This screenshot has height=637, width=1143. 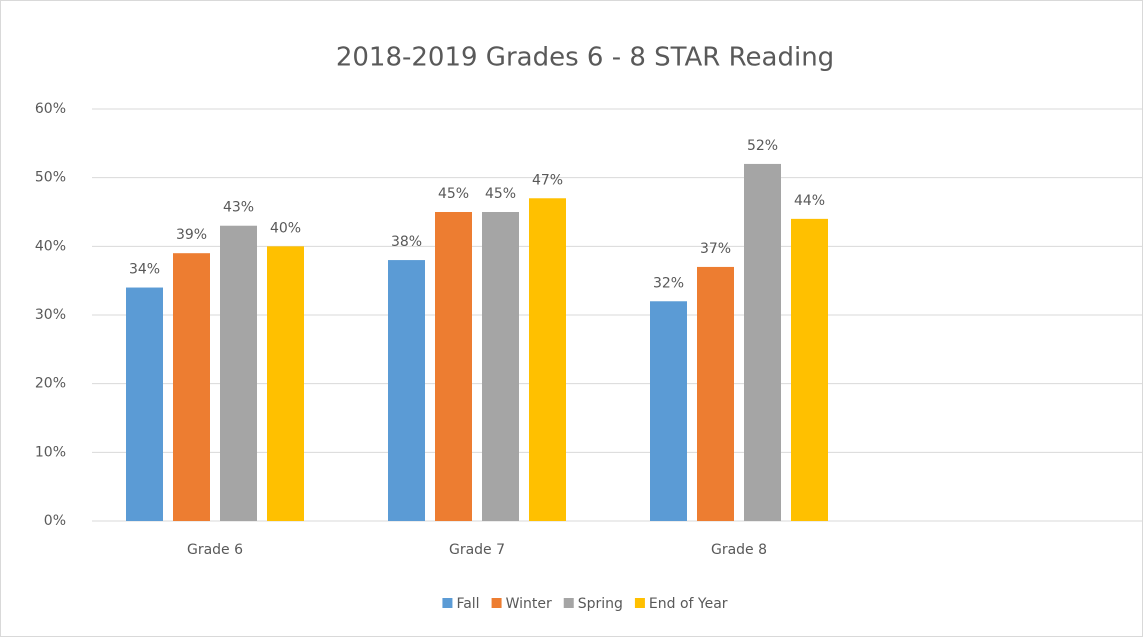 I want to click on x-tick-label: Grade 7, so click(x=477, y=550).